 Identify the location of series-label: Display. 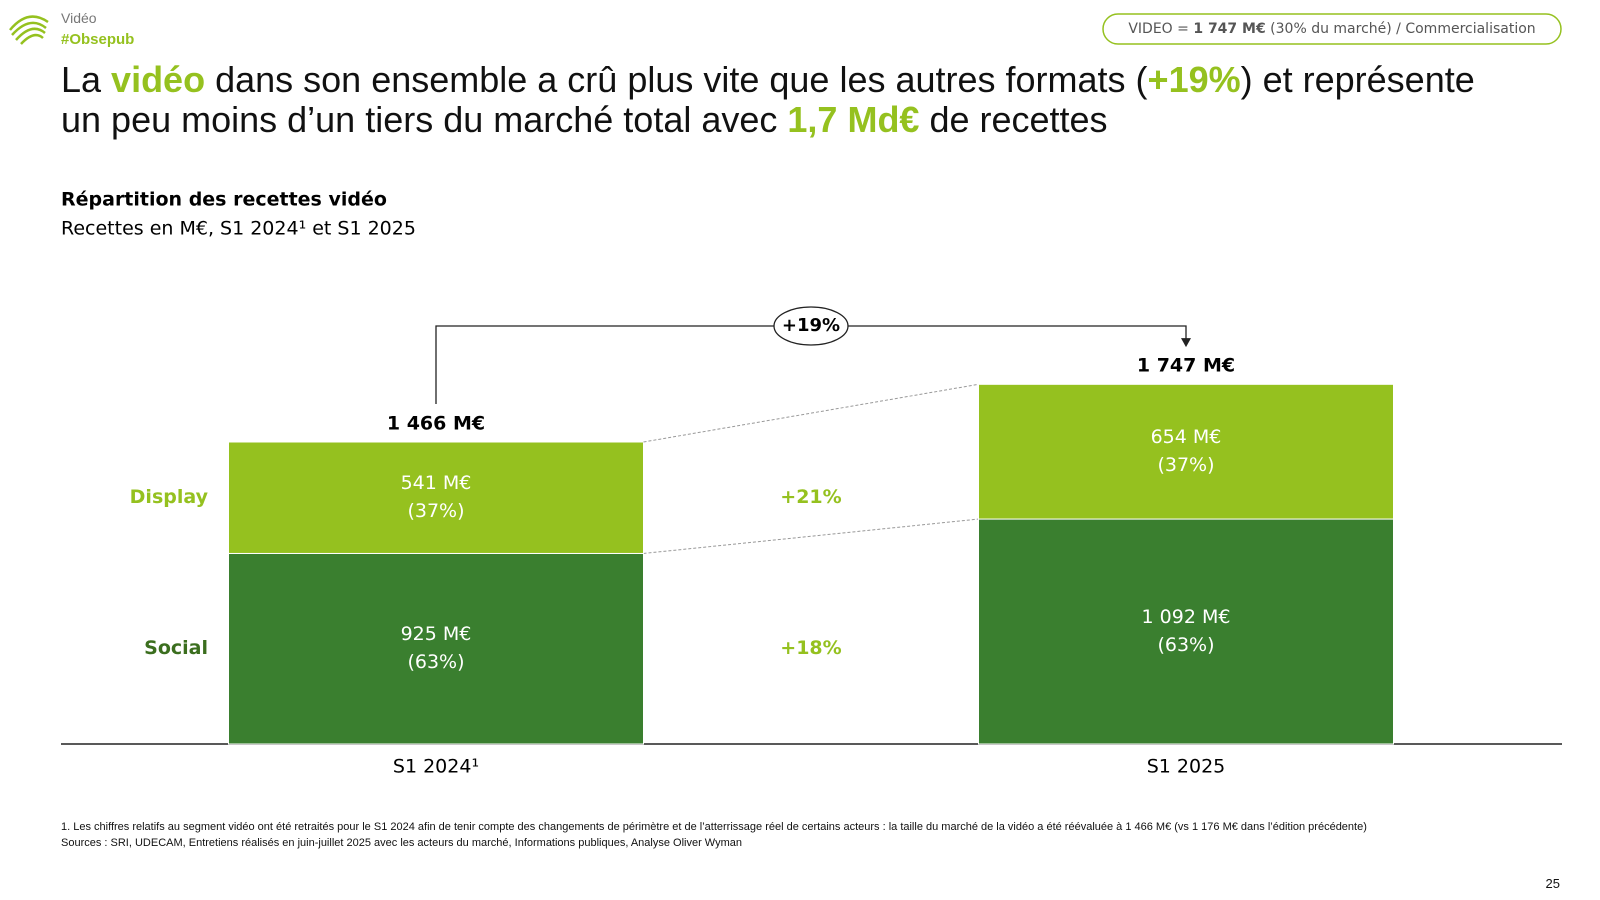
(169, 497).